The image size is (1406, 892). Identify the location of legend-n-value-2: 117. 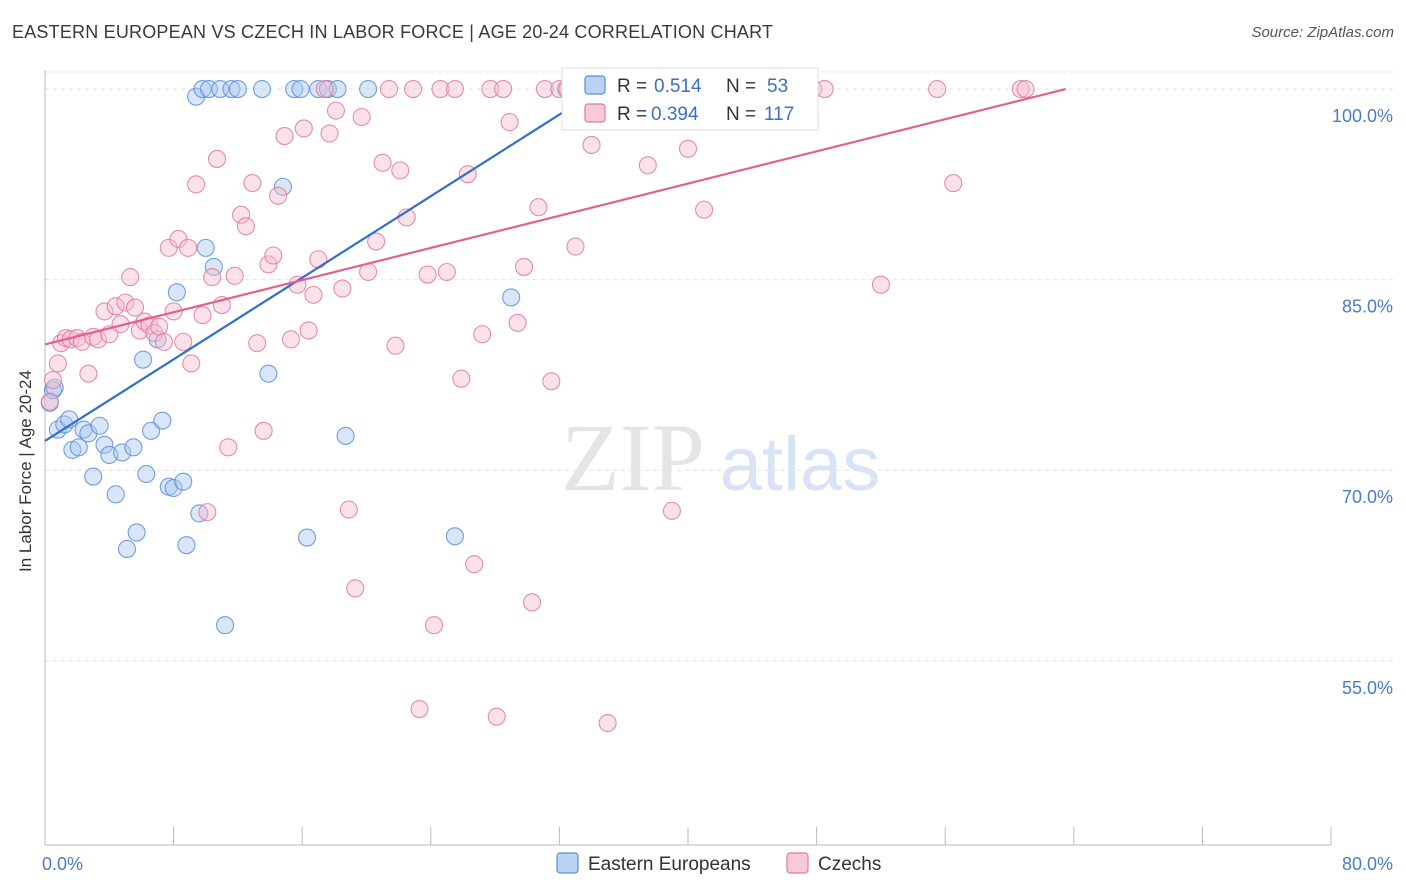
(779, 114).